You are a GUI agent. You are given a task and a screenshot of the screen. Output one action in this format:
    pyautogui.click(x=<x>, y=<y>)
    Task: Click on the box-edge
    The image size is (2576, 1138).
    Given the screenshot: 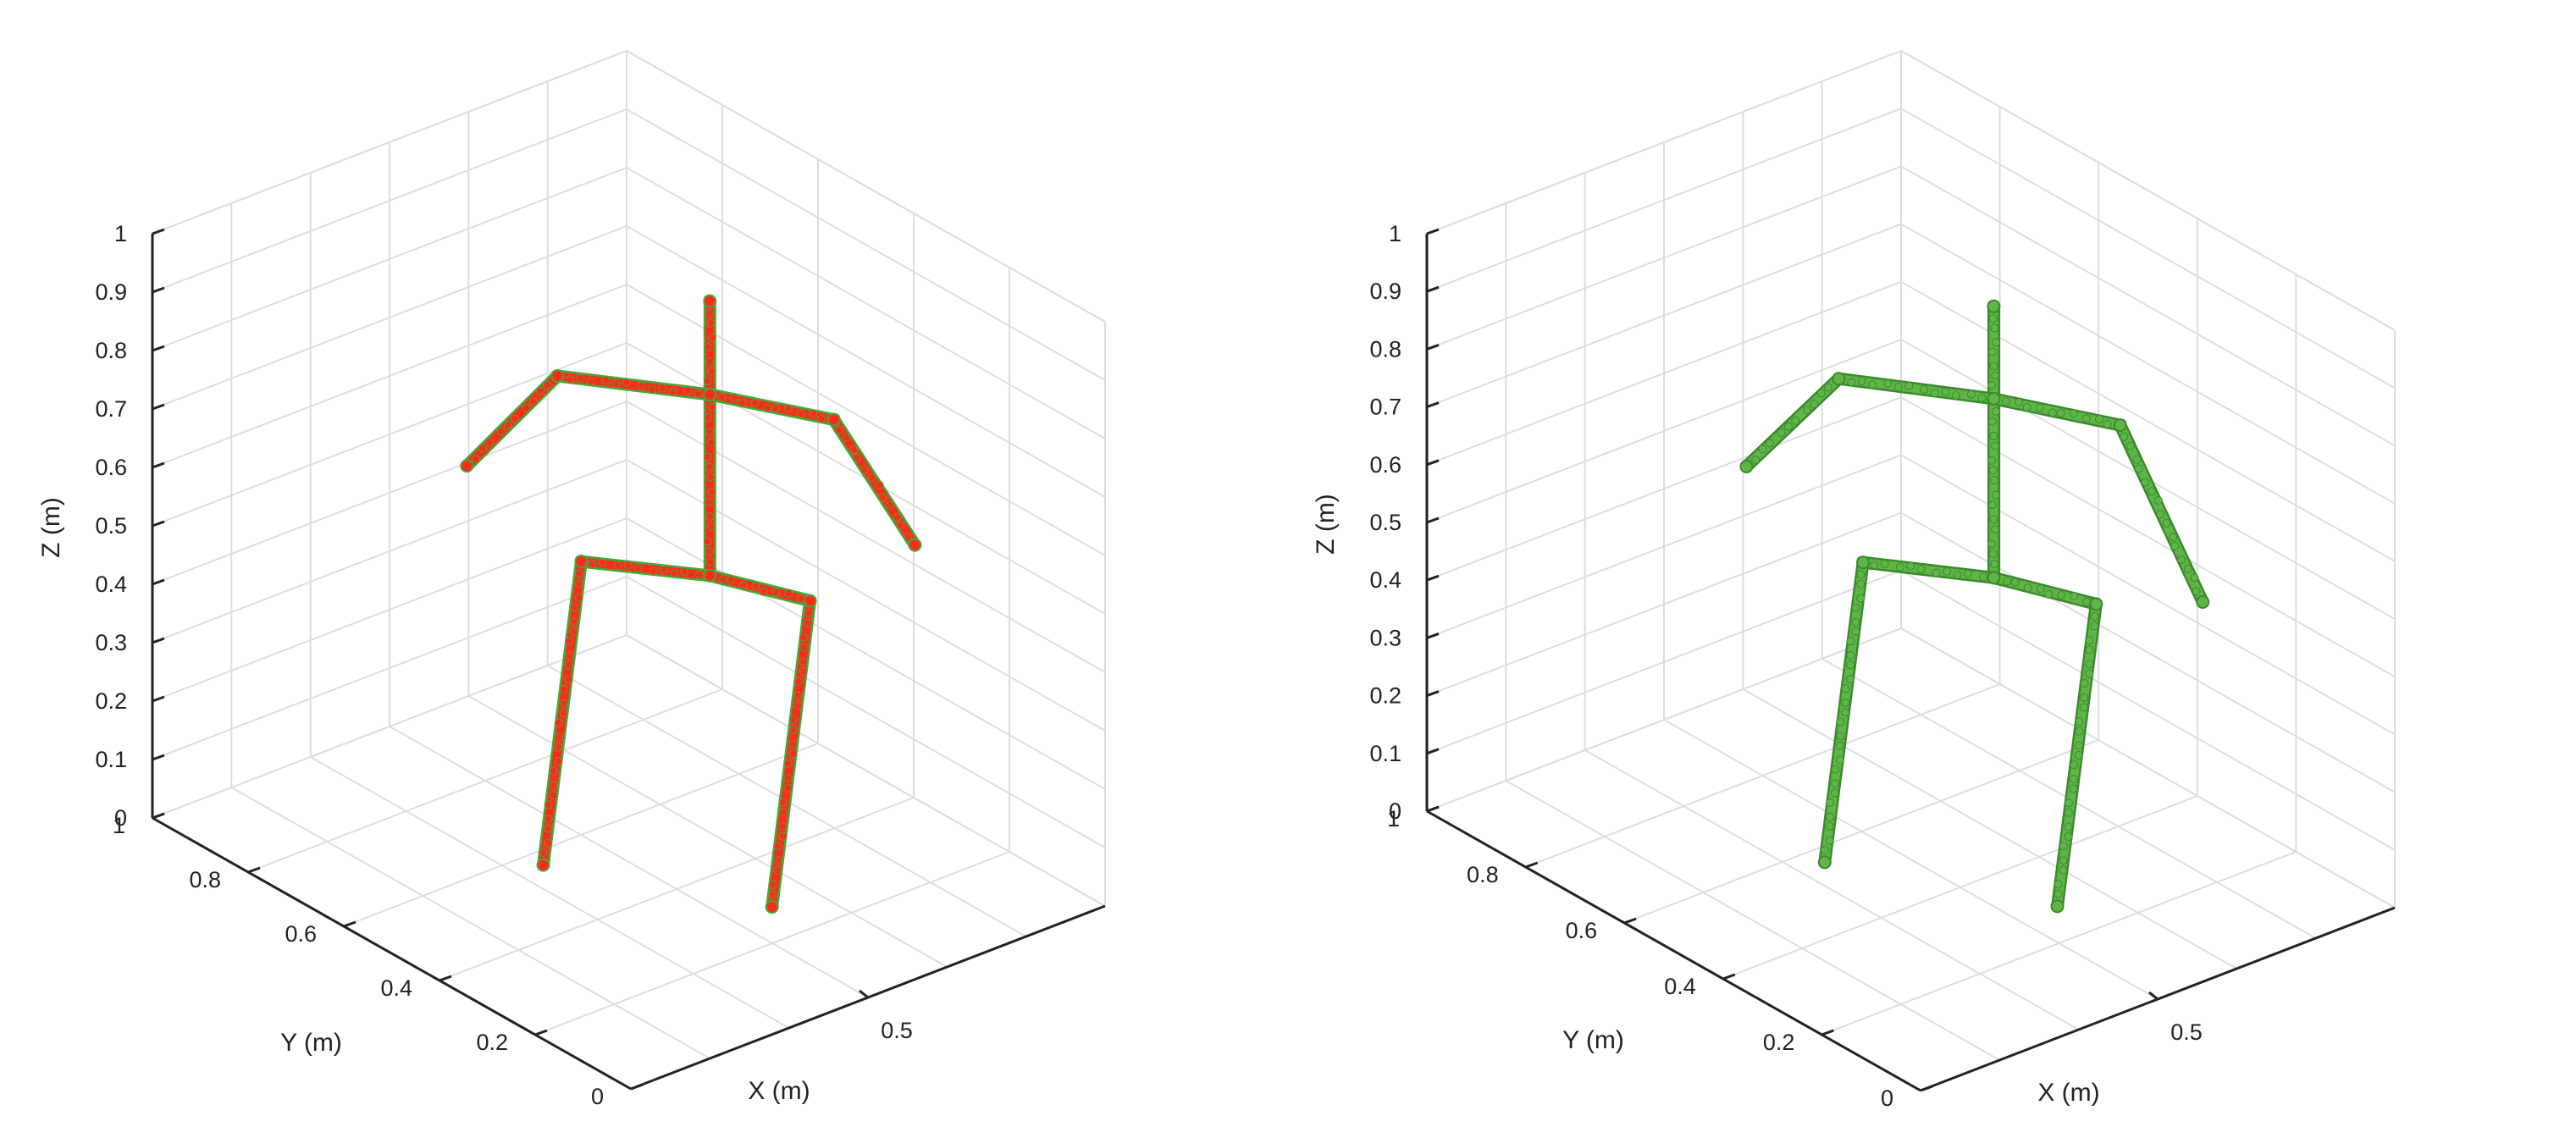 What is the action you would take?
    pyautogui.click(x=2148, y=190)
    